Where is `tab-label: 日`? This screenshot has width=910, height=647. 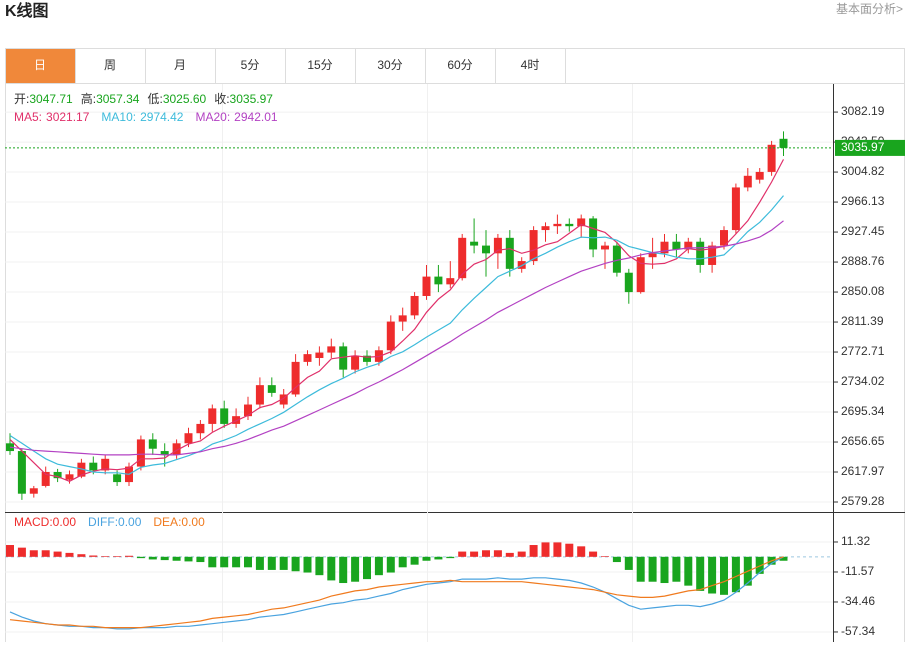
tab-label: 日 is located at coordinates (40, 65).